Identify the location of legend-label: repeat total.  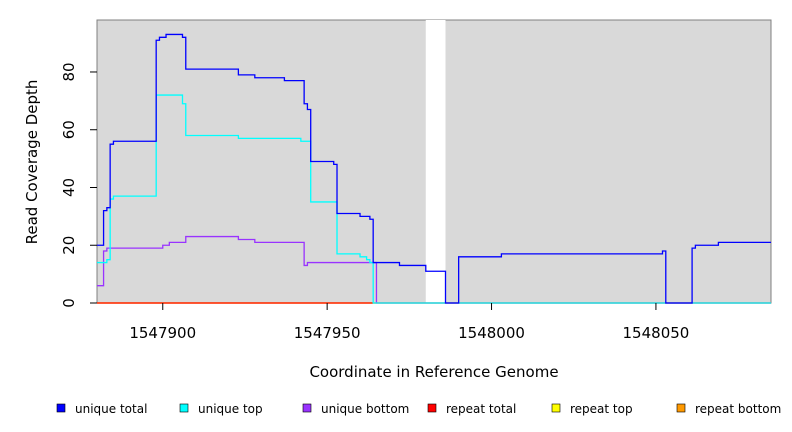
(481, 409).